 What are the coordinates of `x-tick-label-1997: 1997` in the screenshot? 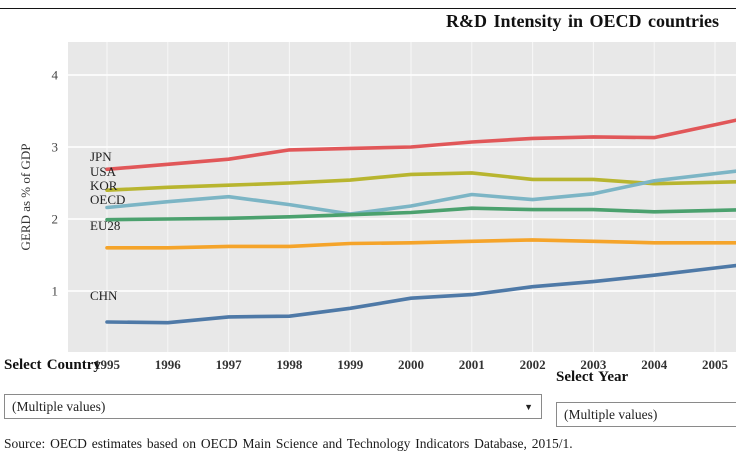 It's located at (229, 364).